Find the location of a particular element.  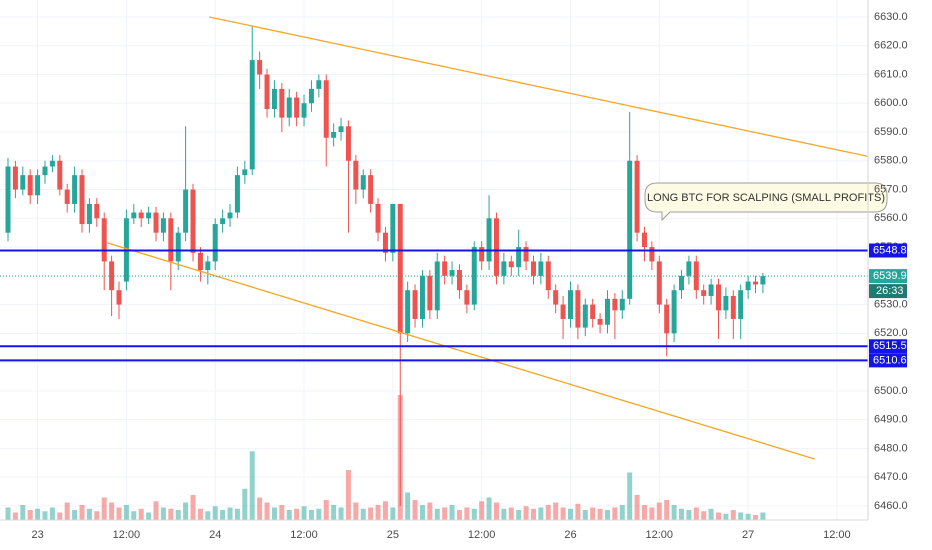

countdown-tag is located at coordinates (888, 291).